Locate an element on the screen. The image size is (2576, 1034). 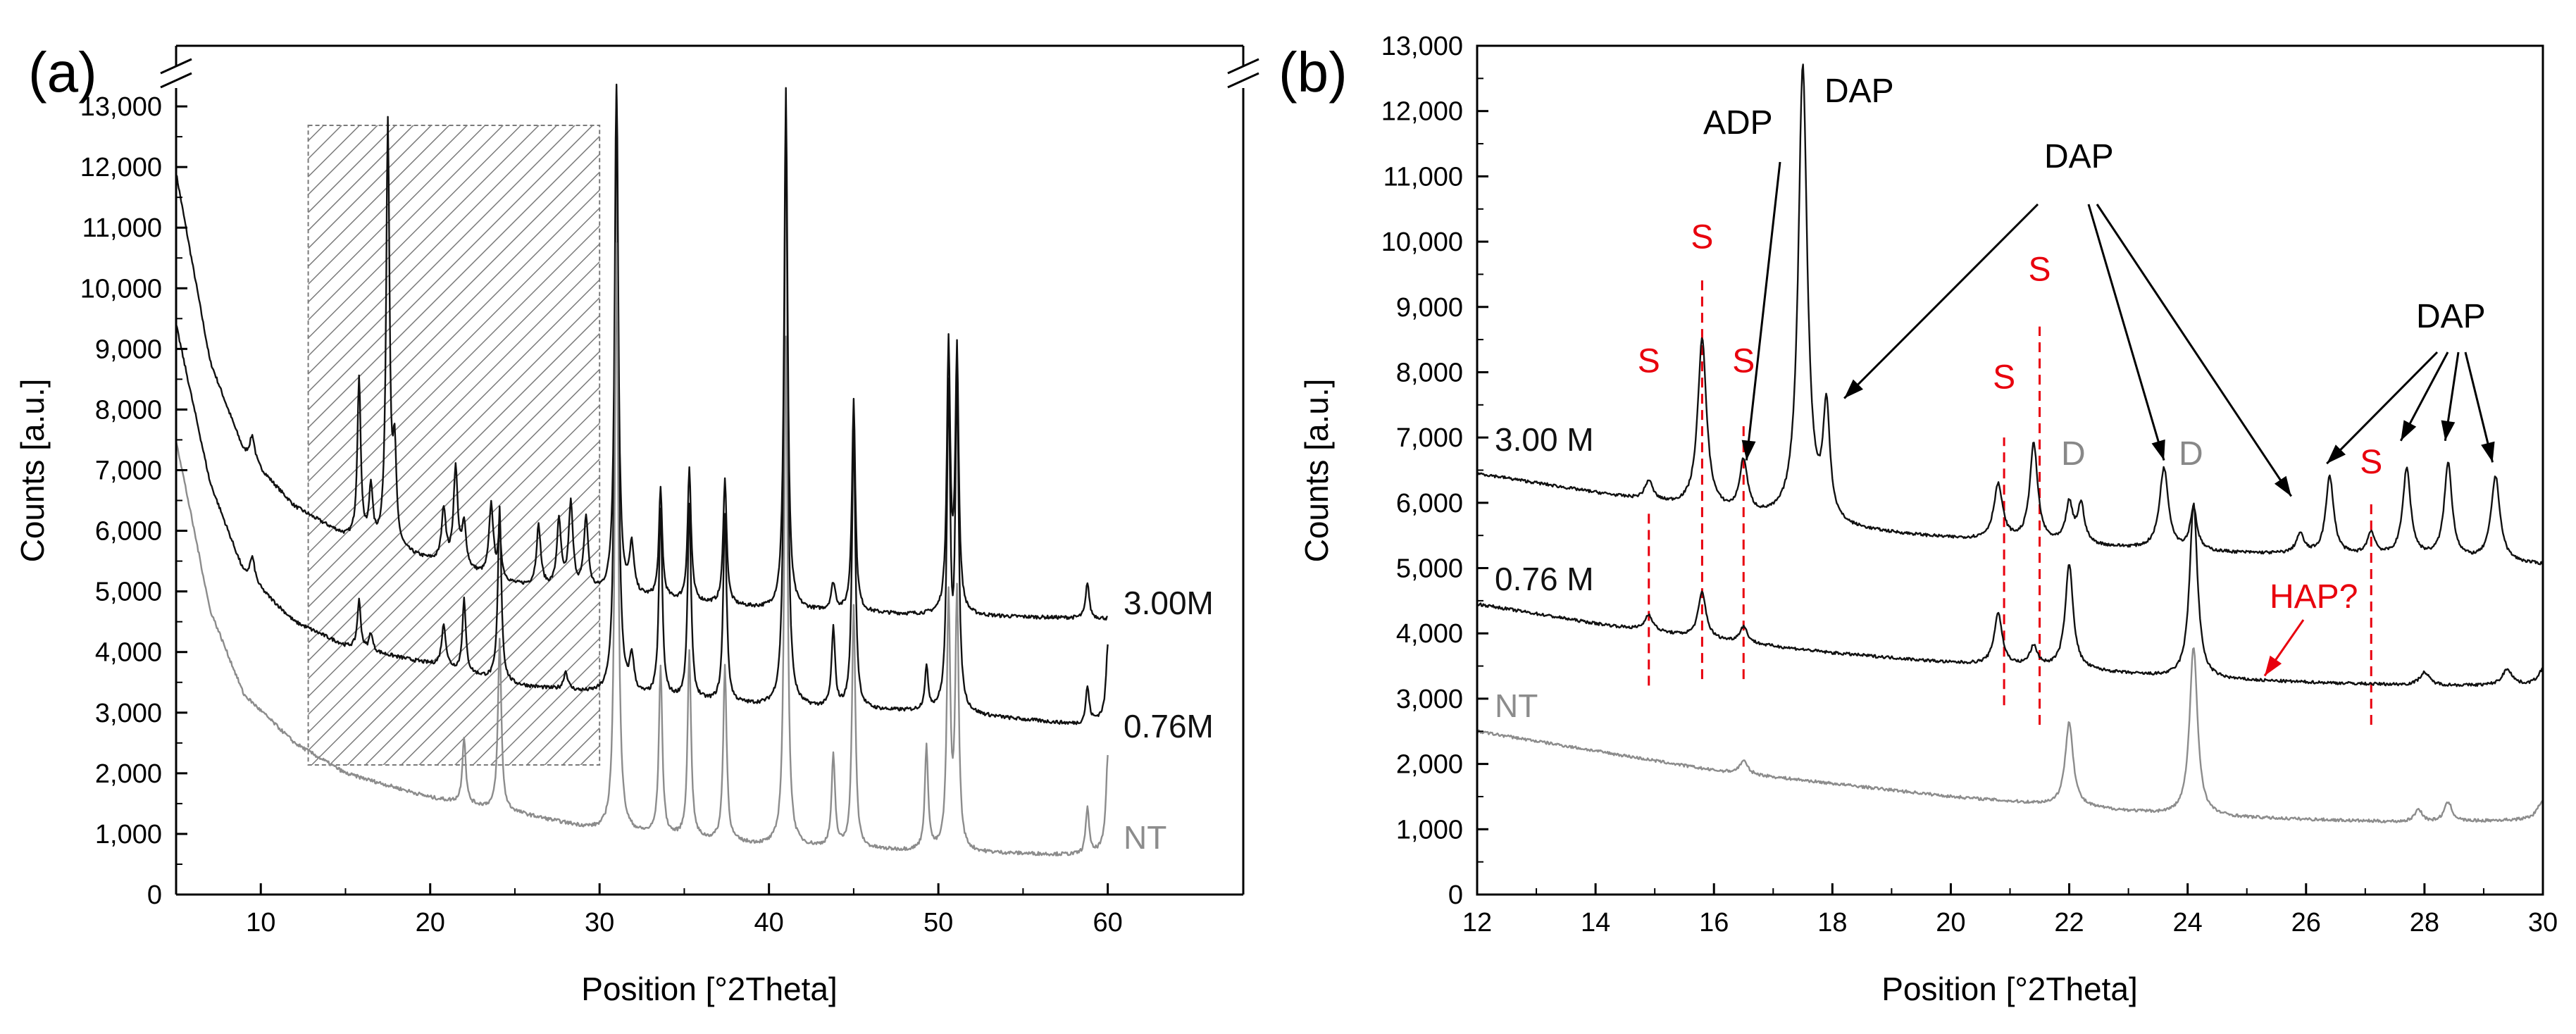
d-label-1: D is located at coordinates (2073, 454).